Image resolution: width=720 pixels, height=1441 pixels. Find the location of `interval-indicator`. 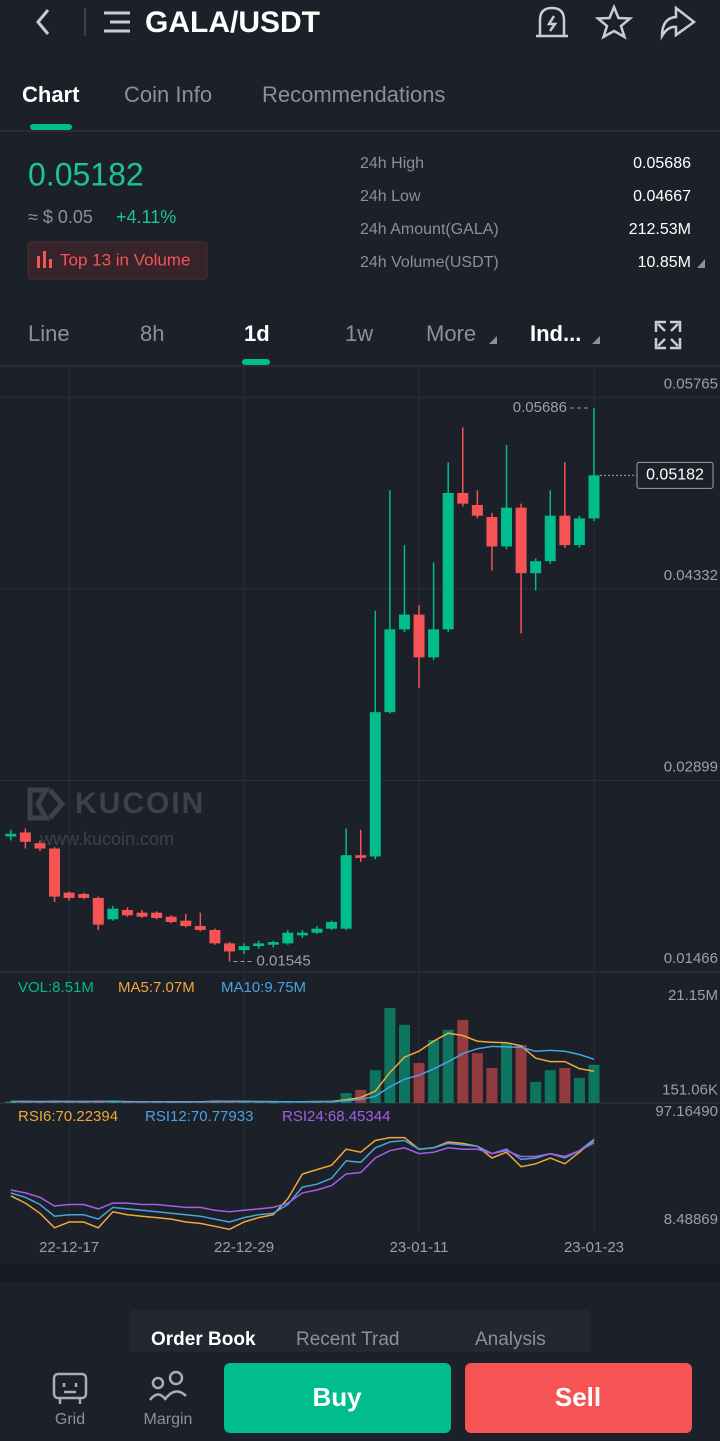

interval-indicator is located at coordinates (256, 362).